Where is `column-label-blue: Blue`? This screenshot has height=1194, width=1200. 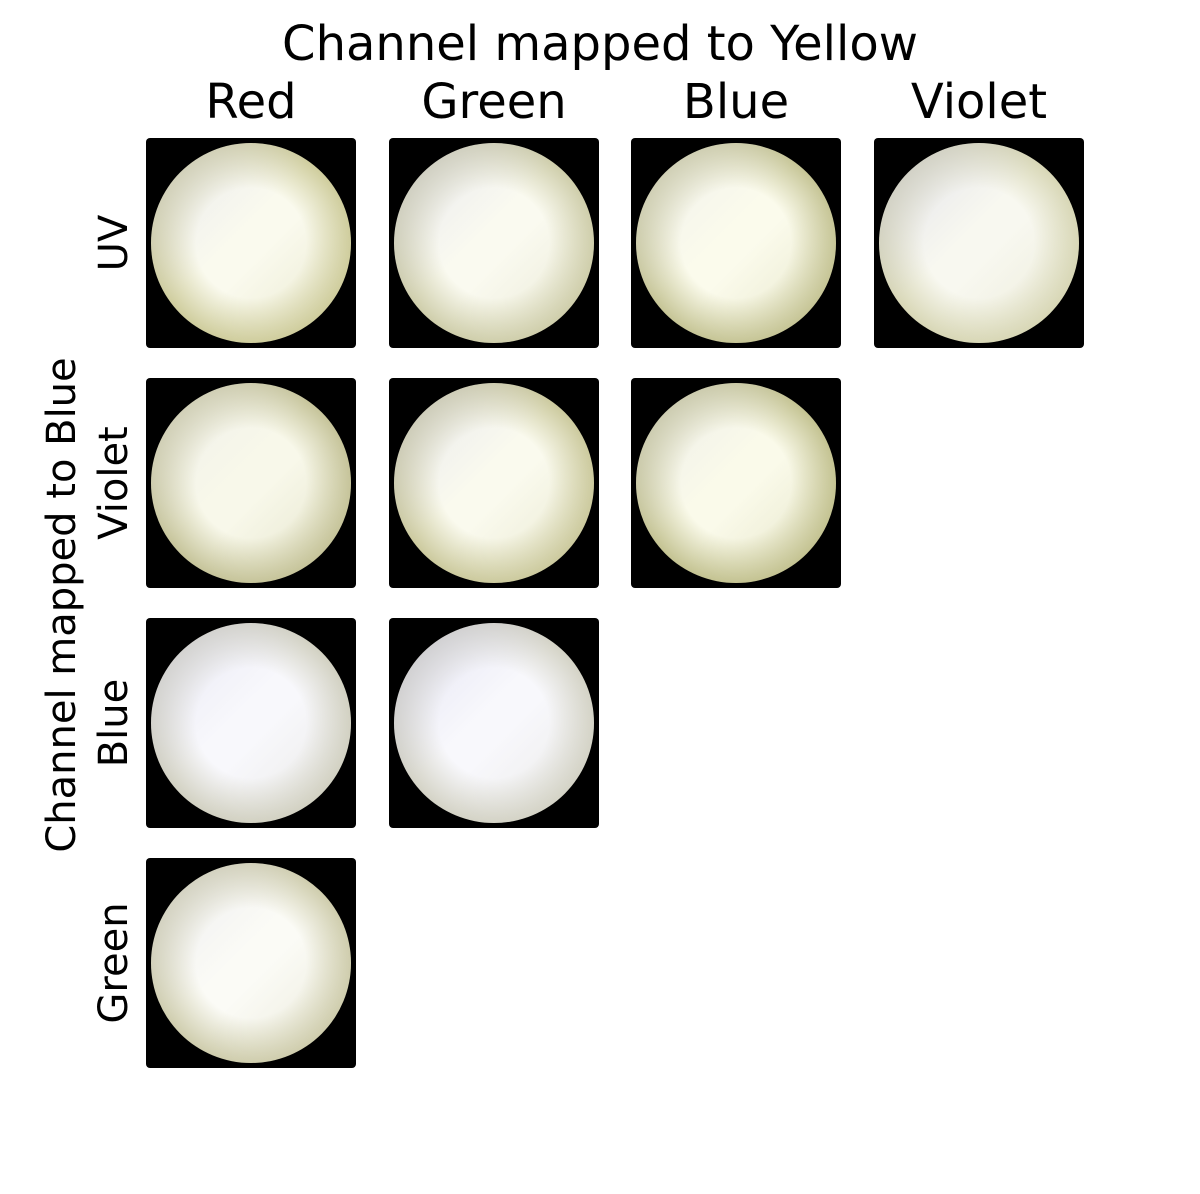
column-label-blue: Blue is located at coordinates (736, 102).